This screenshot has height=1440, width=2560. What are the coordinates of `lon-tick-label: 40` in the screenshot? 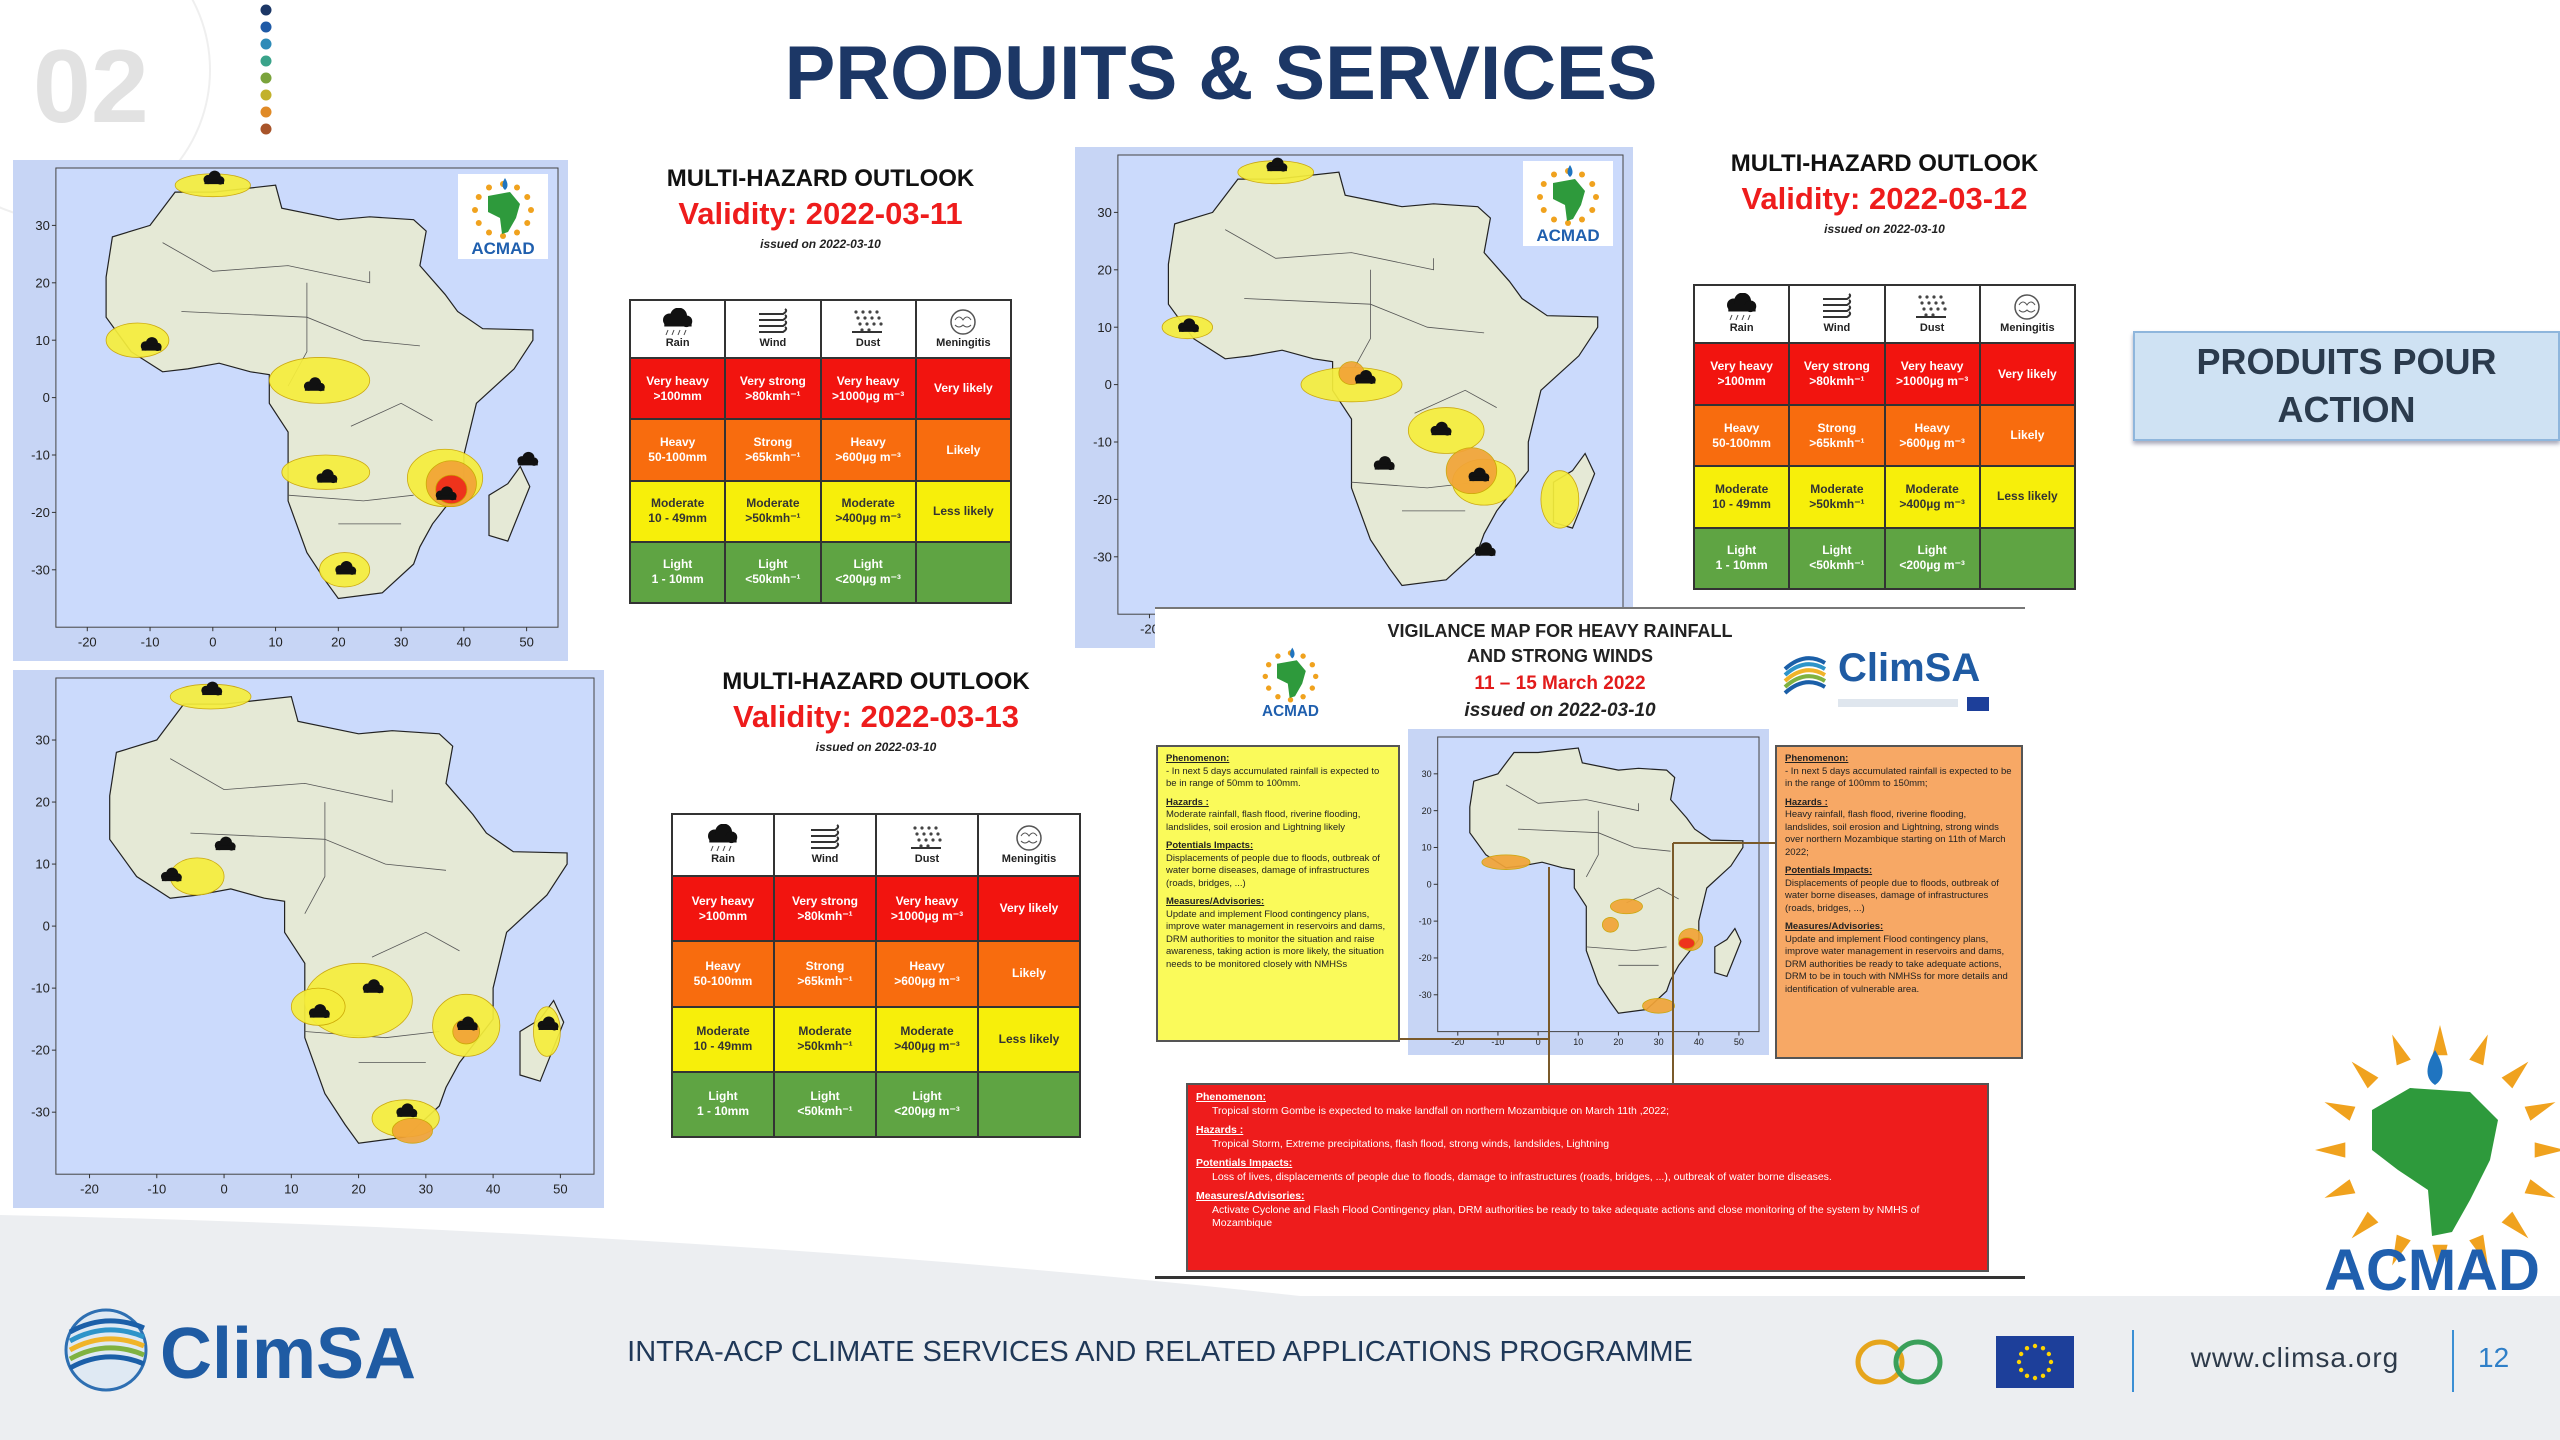 It's located at (493, 1189).